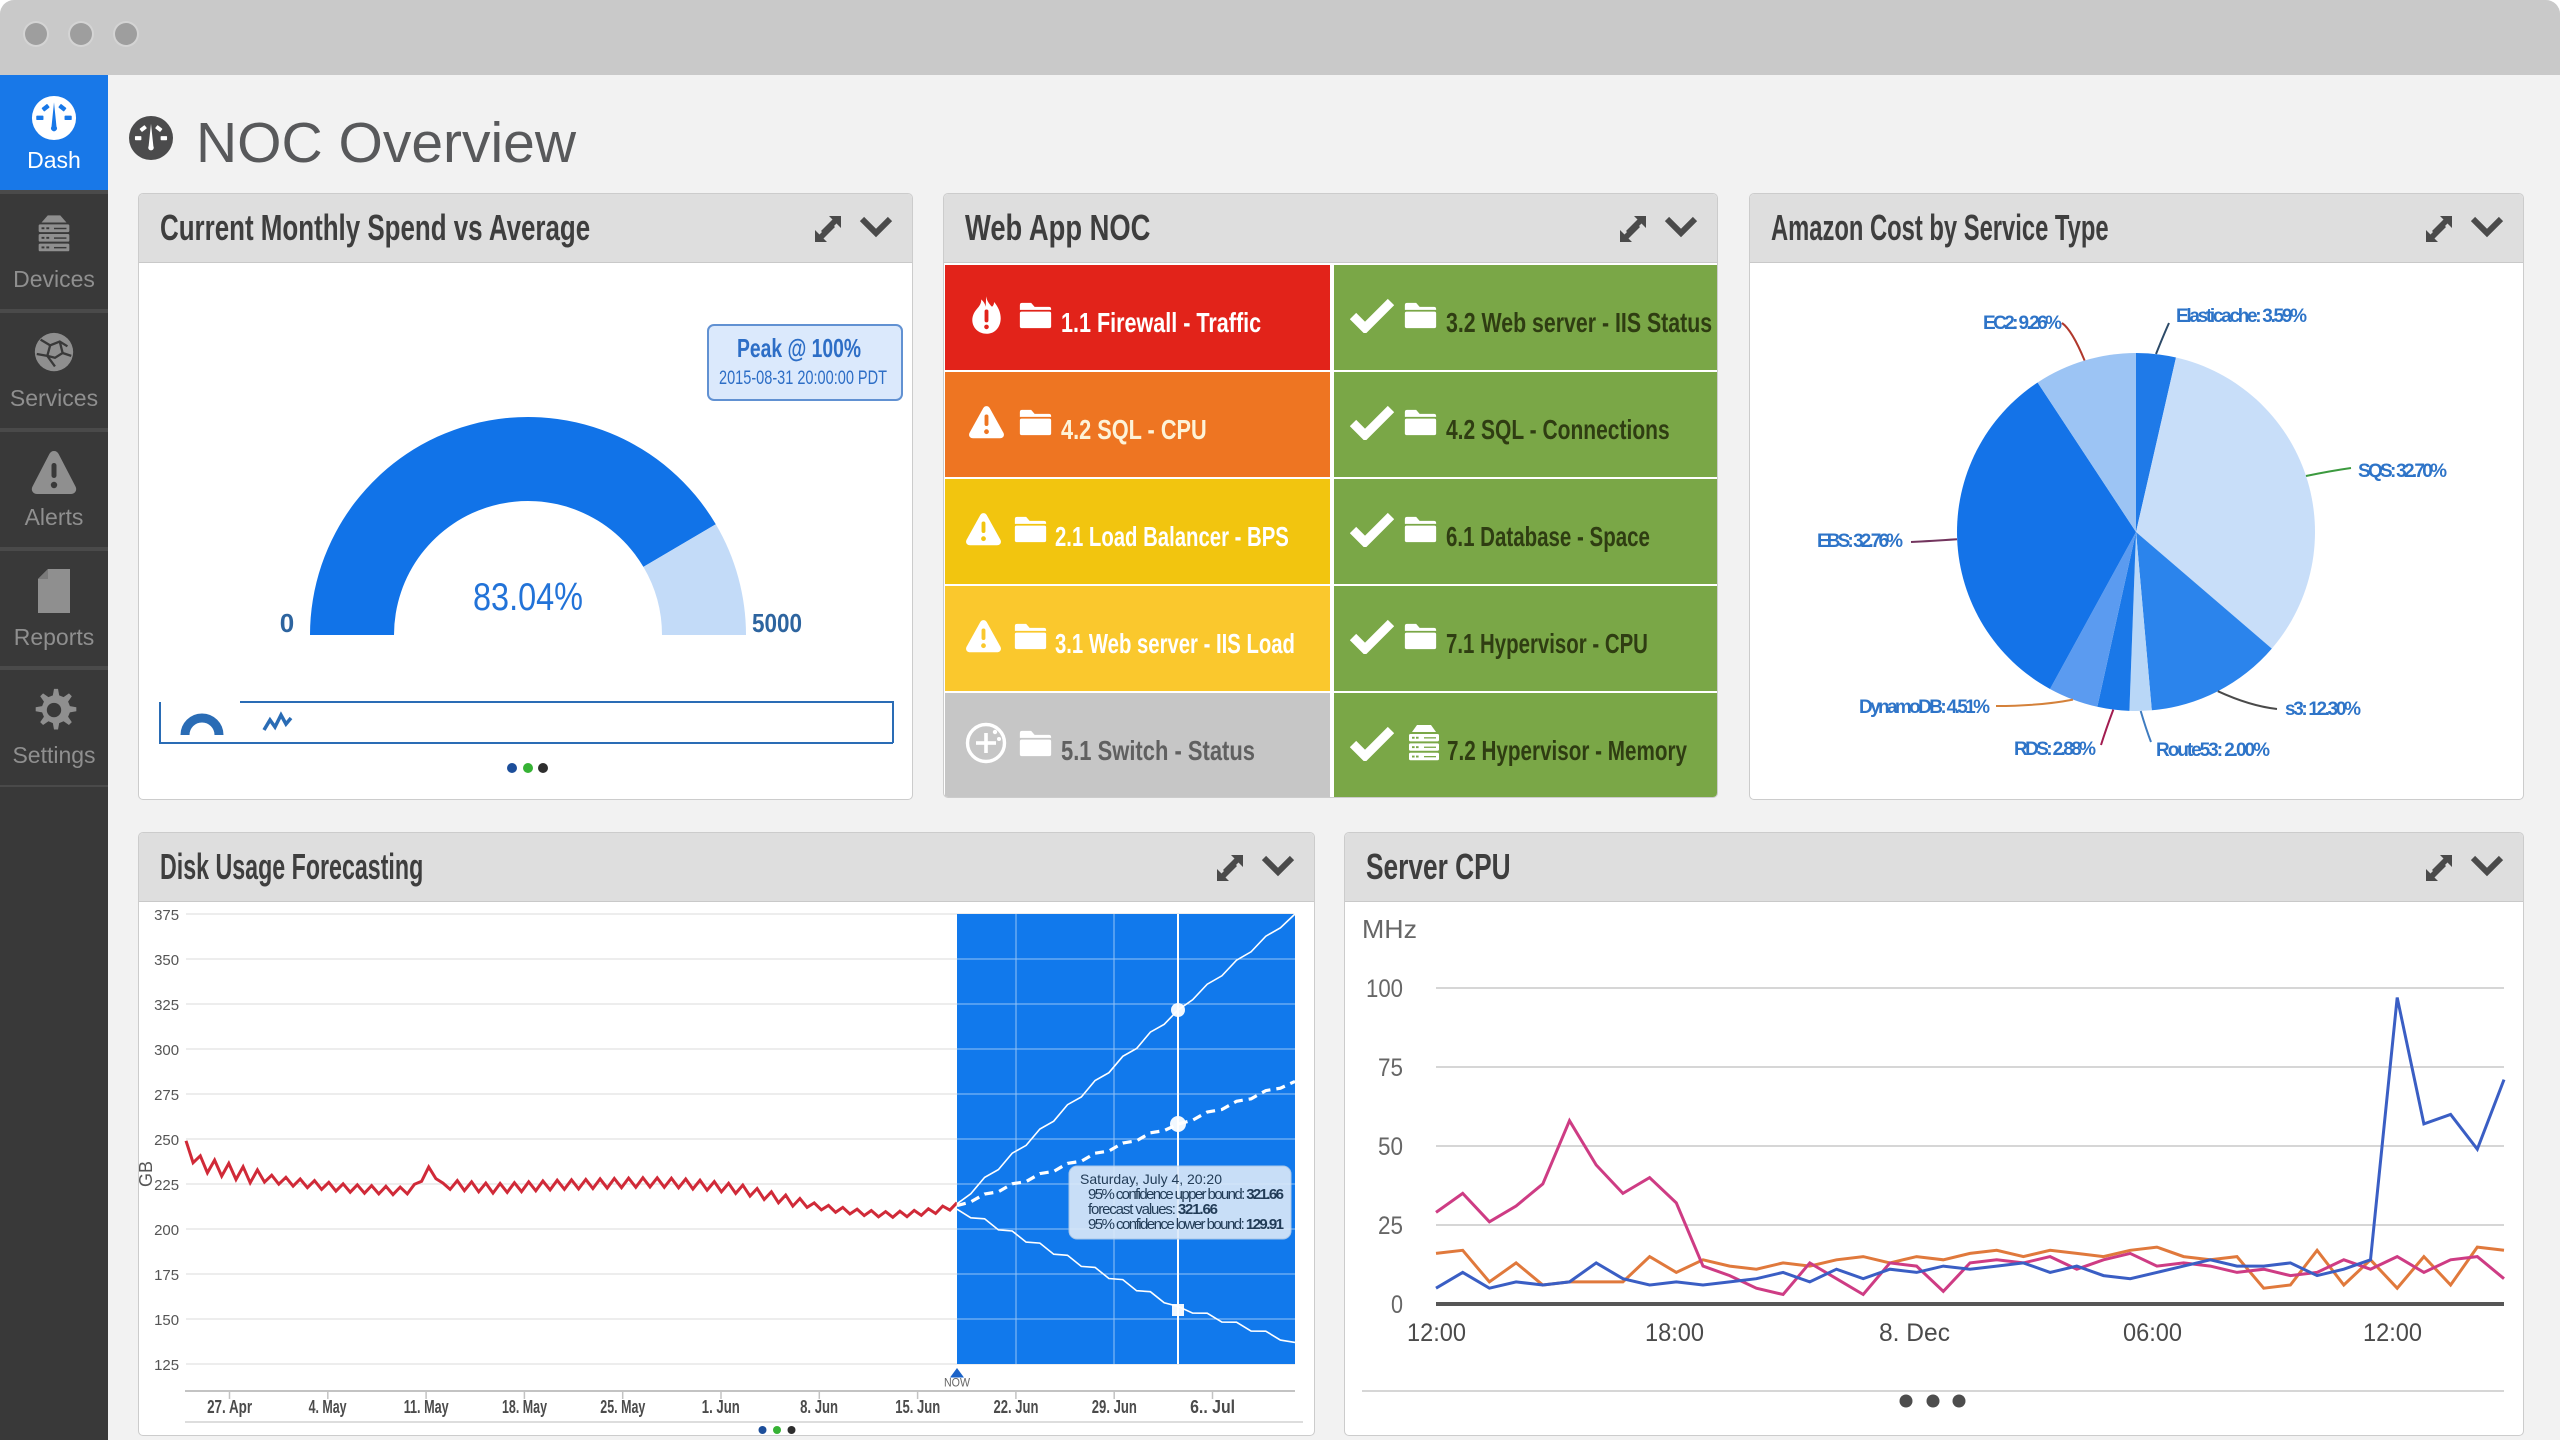 This screenshot has height=1440, width=2560. Describe the element at coordinates (229, 1407) in the screenshot. I see `svg-text: 27. Apr` at that location.